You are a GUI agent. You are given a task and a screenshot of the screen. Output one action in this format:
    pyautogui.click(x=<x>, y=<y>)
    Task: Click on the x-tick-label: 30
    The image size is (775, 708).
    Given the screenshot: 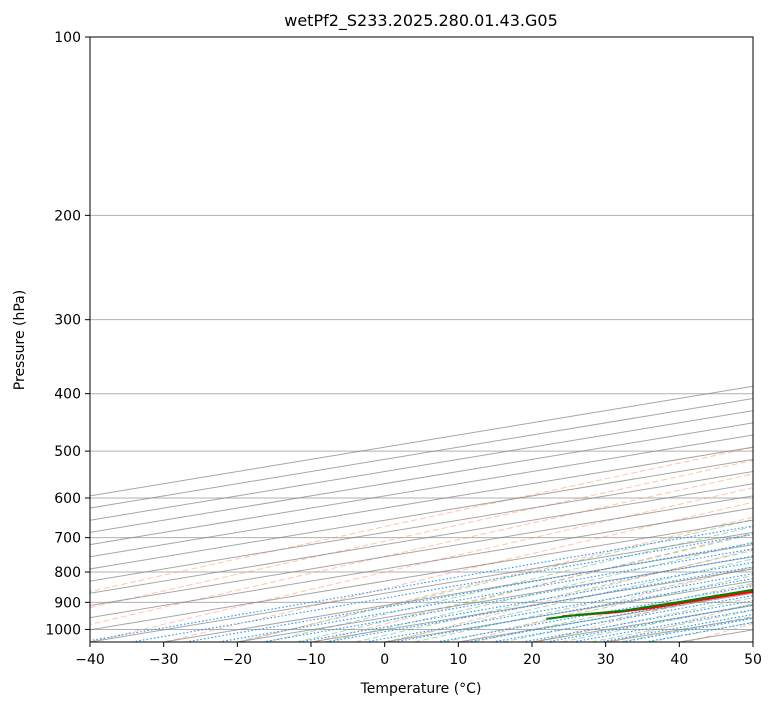 What is the action you would take?
    pyautogui.click(x=606, y=660)
    